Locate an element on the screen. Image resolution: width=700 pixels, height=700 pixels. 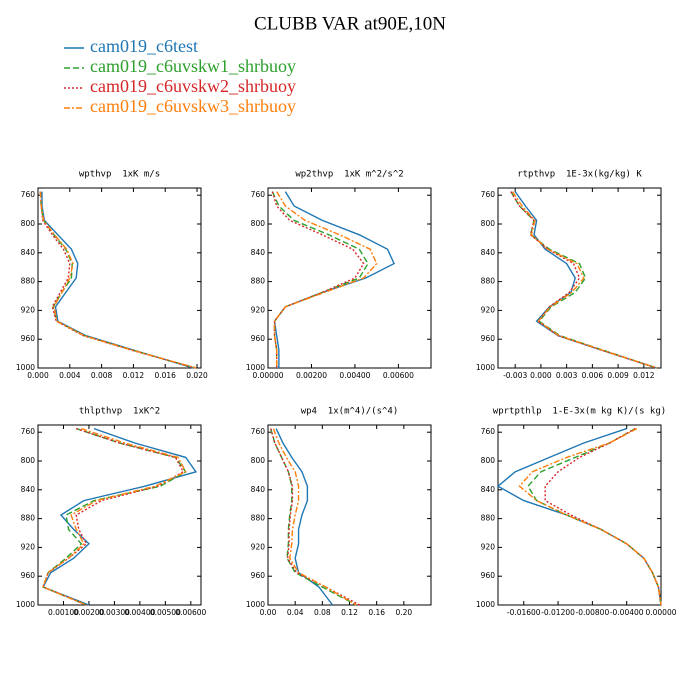
x-tick-label: -0.00800 is located at coordinates (593, 612).